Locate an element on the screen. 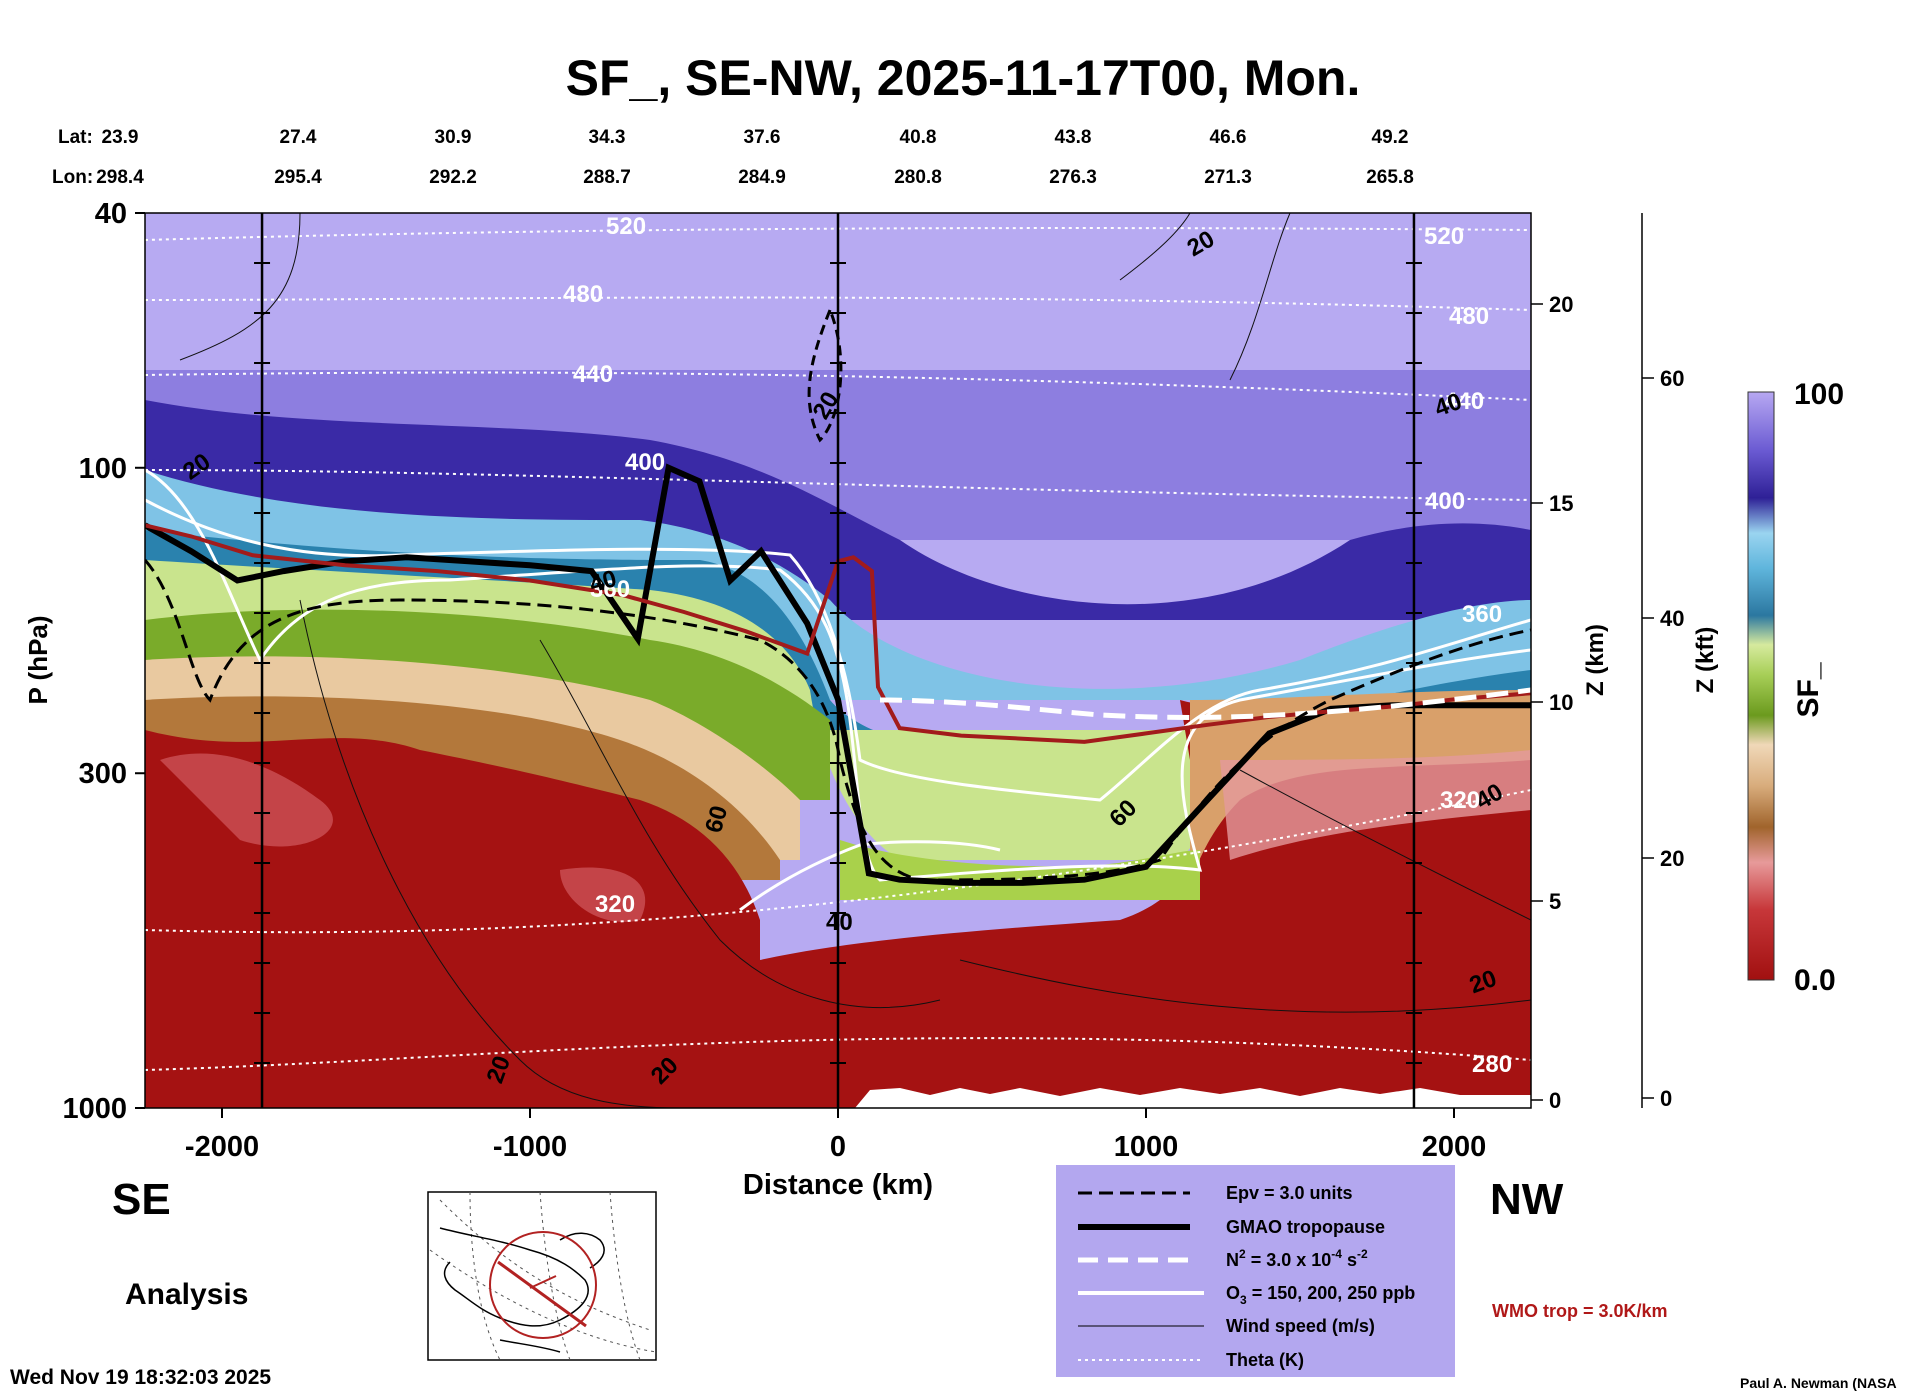  theta-label: 280 is located at coordinates (1492, 1064).